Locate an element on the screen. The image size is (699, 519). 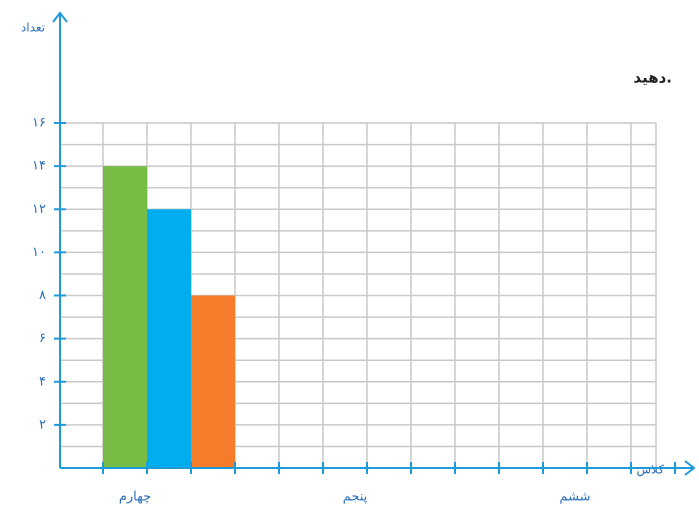
y-tick-label: ۱۲ is located at coordinates (39, 209).